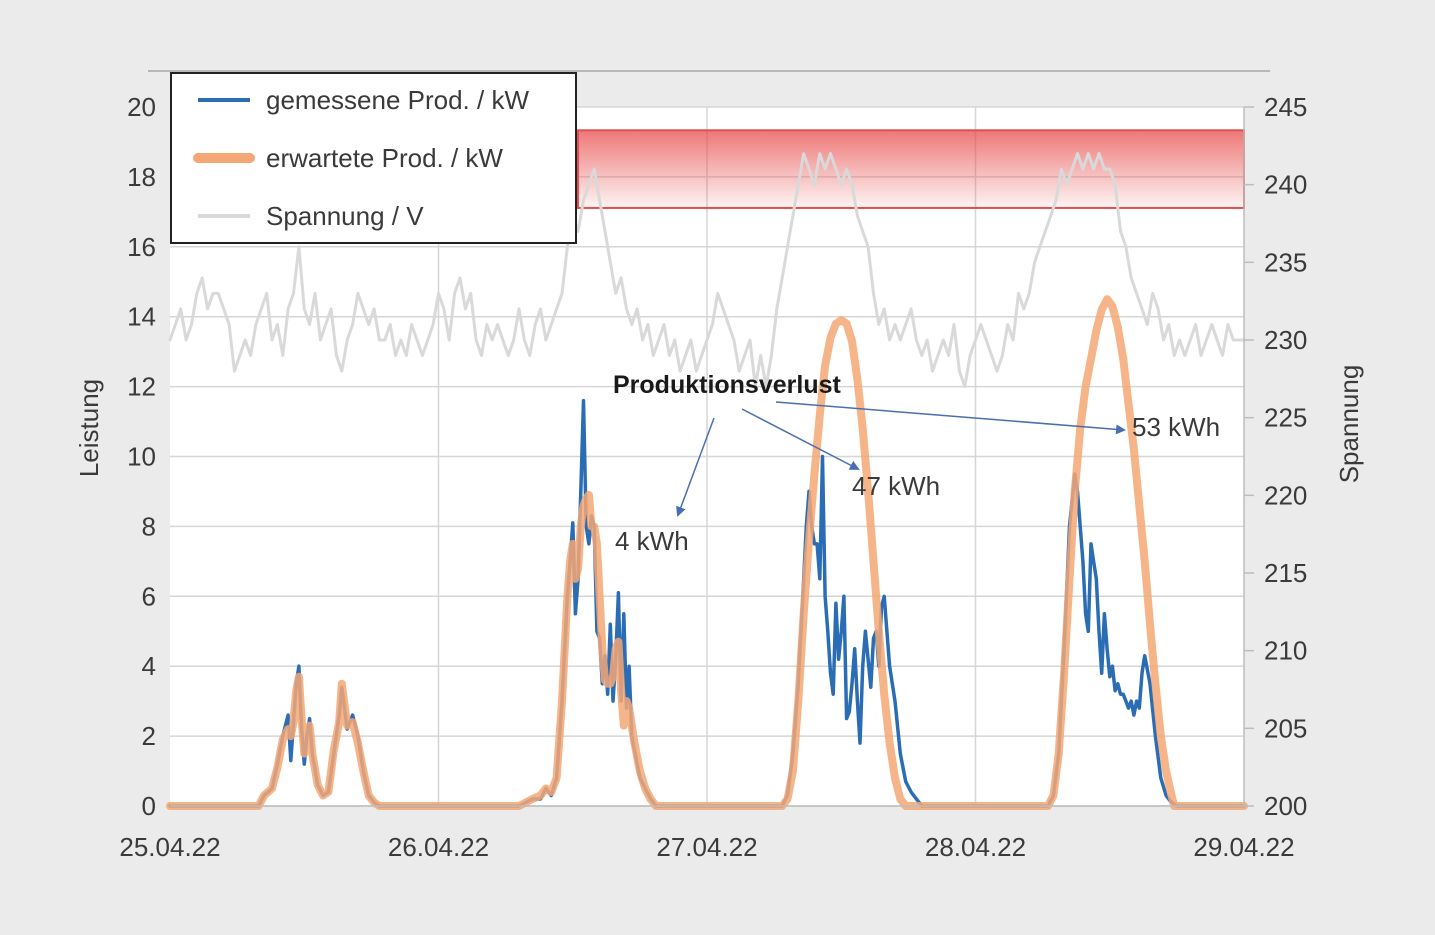 The height and width of the screenshot is (935, 1435). Describe the element at coordinates (1285, 728) in the screenshot. I see `y2-tick-label: 205` at that location.